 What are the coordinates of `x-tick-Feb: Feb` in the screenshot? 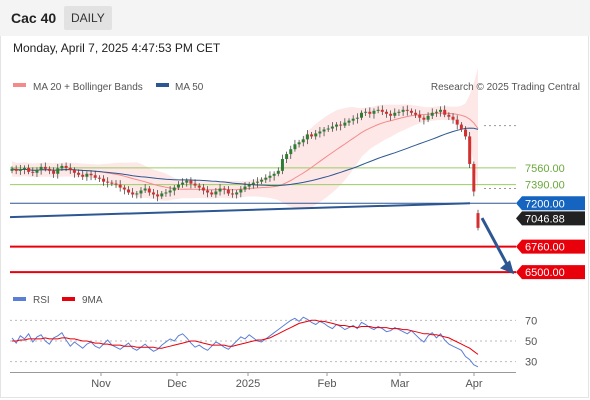 It's located at (327, 384).